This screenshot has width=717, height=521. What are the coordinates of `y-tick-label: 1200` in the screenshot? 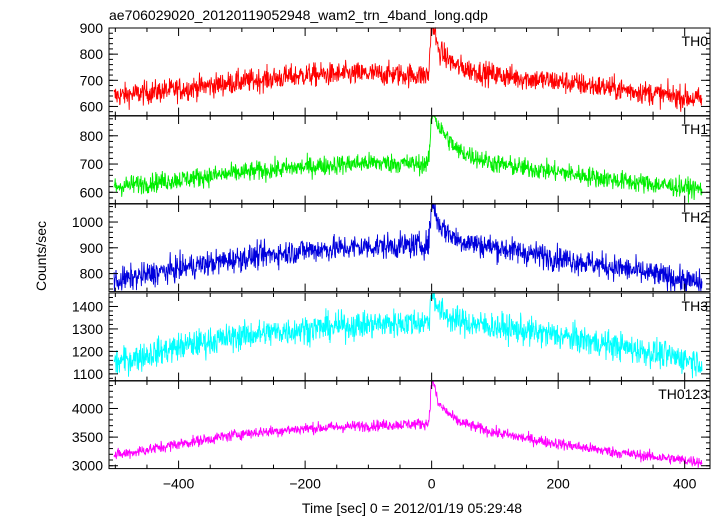 It's located at (87, 351).